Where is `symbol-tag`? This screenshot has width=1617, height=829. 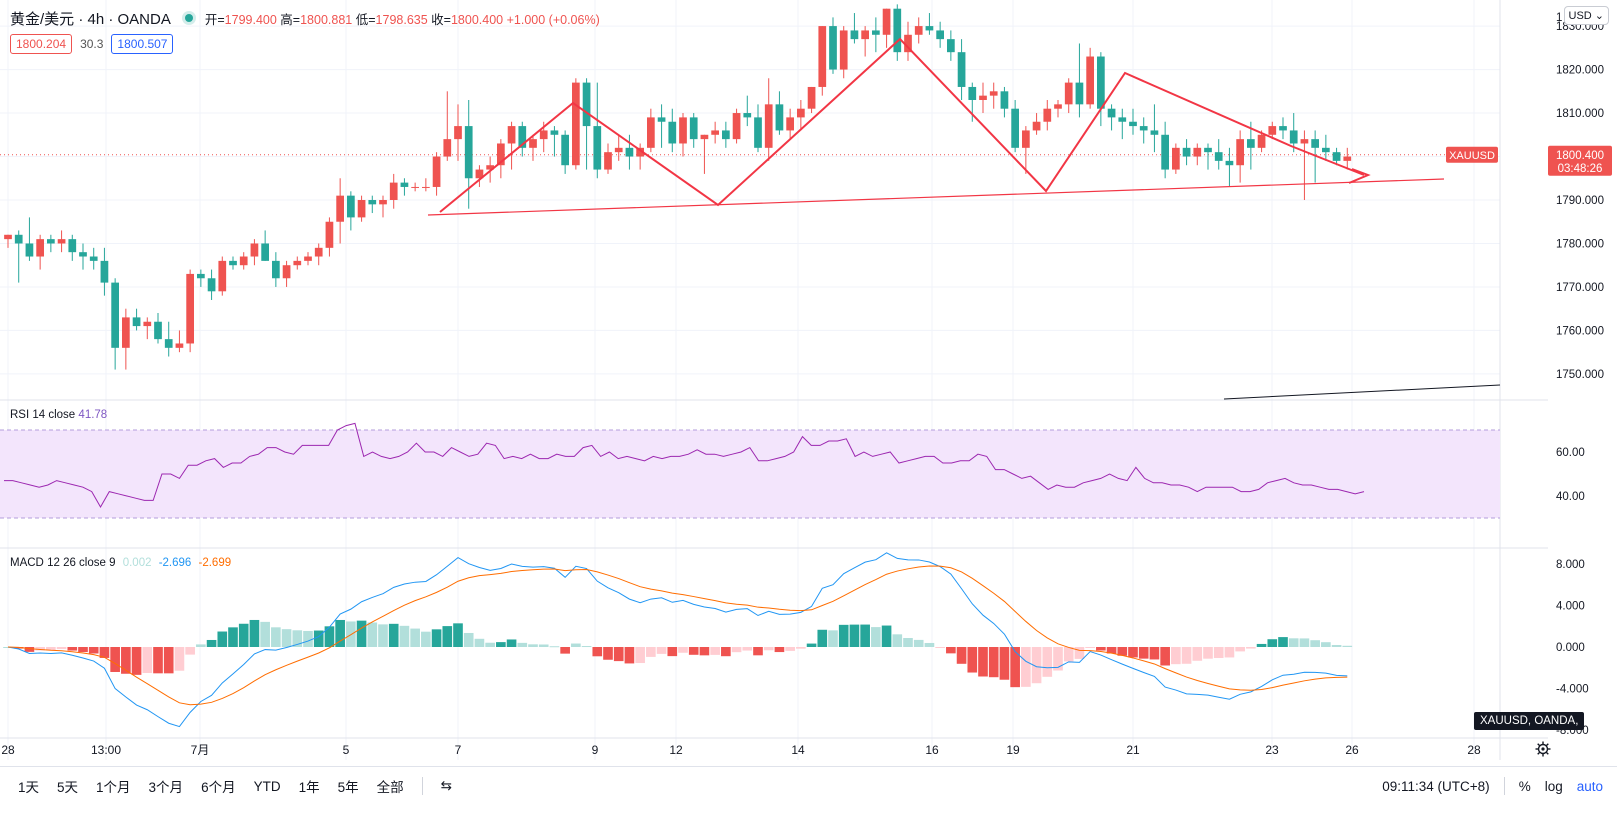 symbol-tag is located at coordinates (1472, 154).